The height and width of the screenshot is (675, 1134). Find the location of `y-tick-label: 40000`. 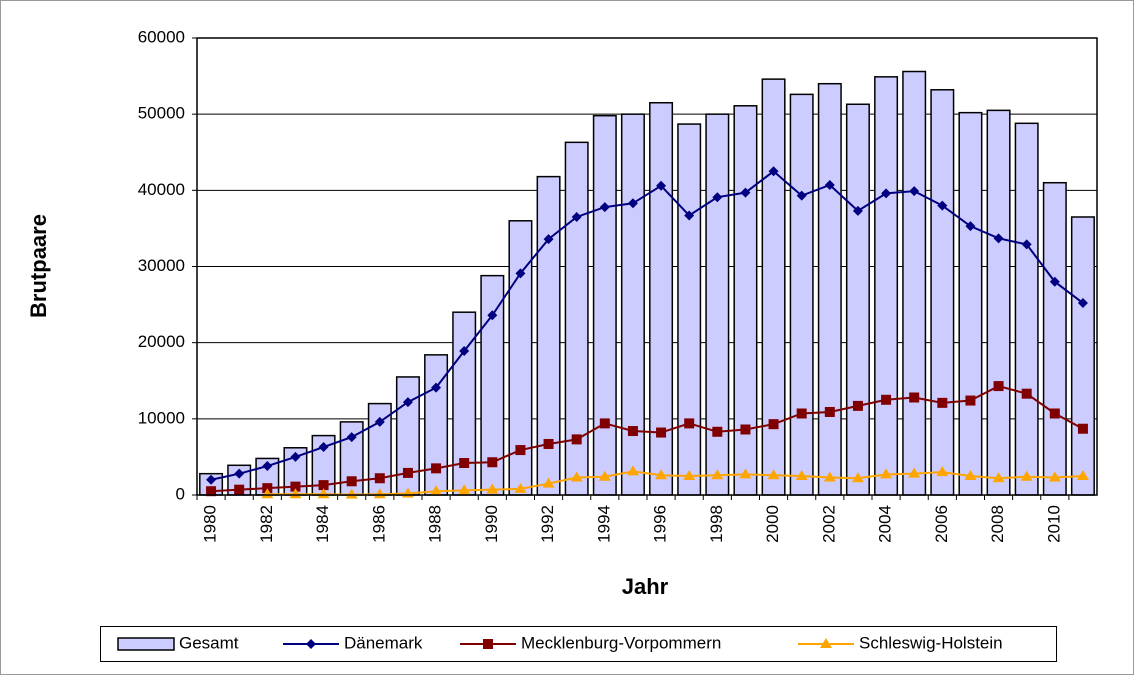

y-tick-label: 40000 is located at coordinates (161, 189).